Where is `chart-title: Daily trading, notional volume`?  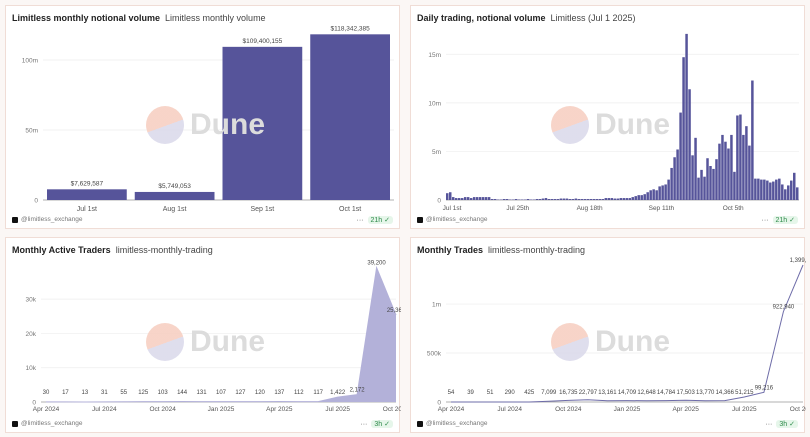
chart-title: Daily trading, notional volume is located at coordinates (481, 18).